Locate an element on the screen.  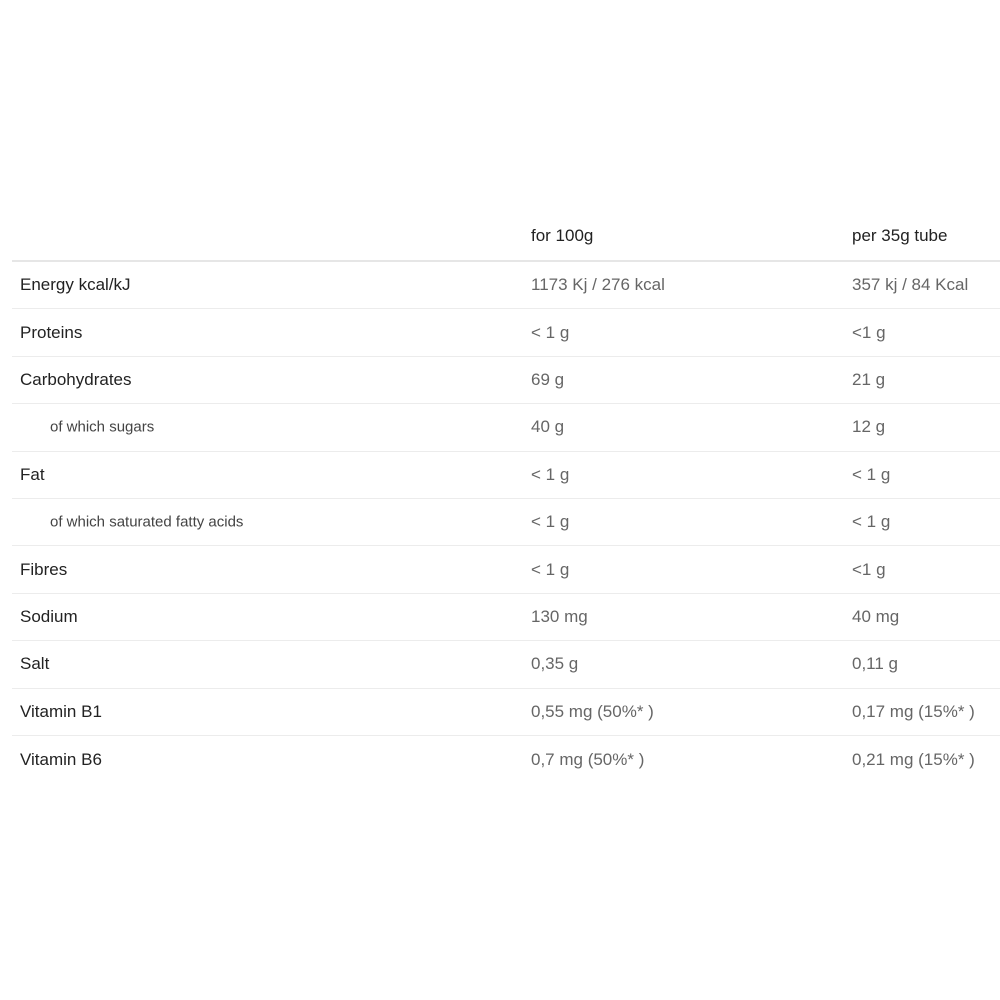
nutrient-name: Fibres is located at coordinates (44, 569).